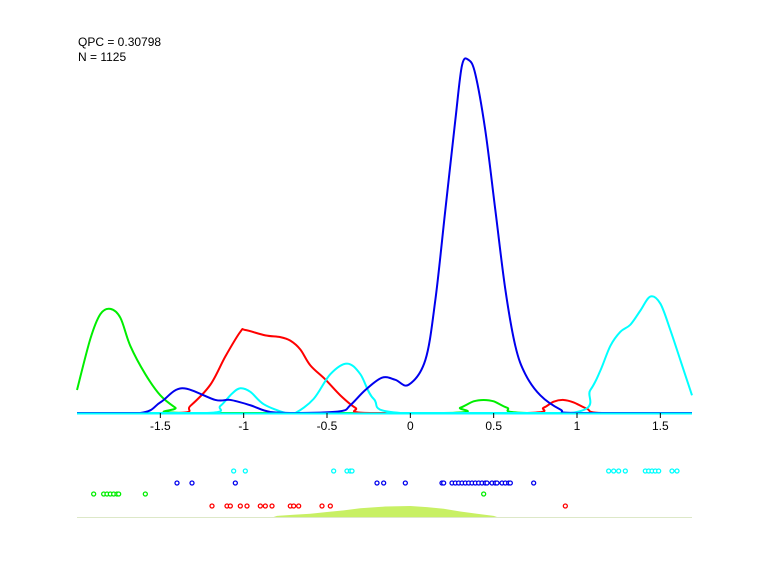 This screenshot has height=576, width=768. What do you see at coordinates (243, 426) in the screenshot?
I see `x-tick-label: -1` at bounding box center [243, 426].